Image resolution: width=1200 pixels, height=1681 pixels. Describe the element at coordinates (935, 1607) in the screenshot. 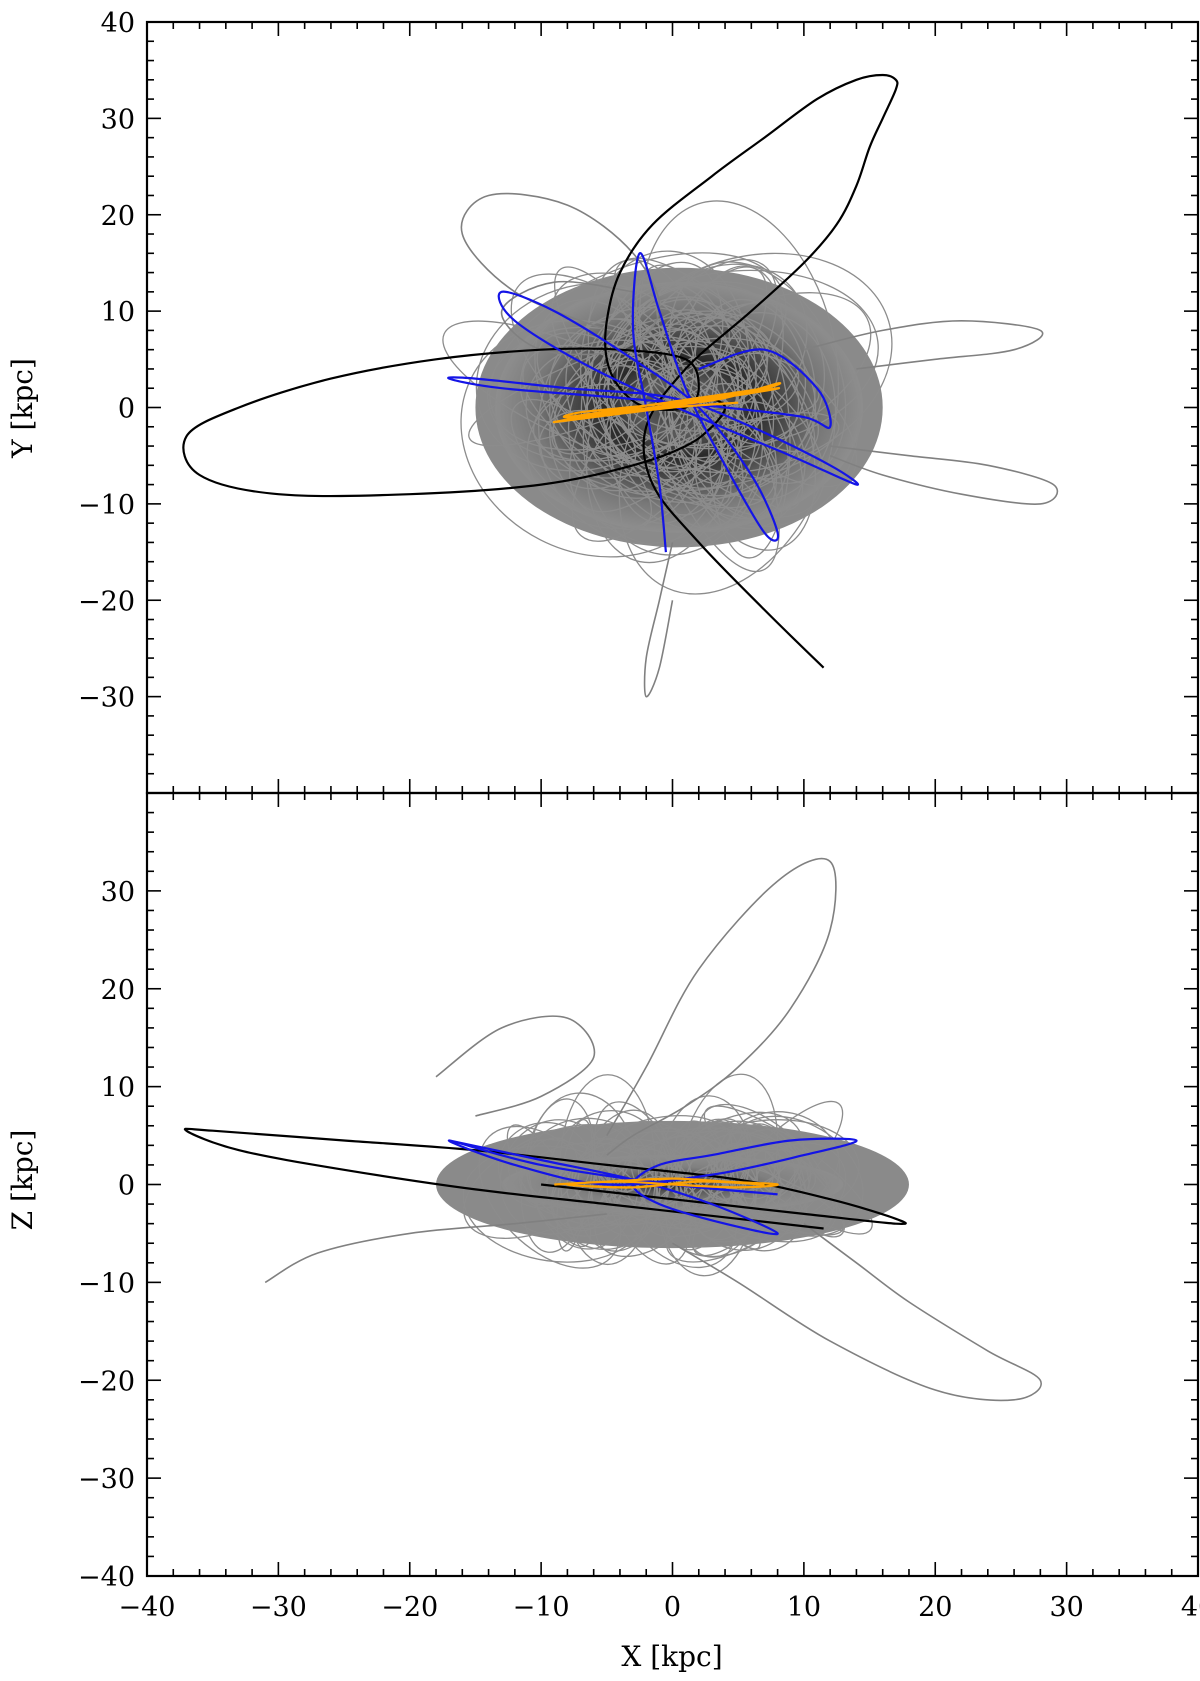

I see `x-tick-label: 20` at that location.